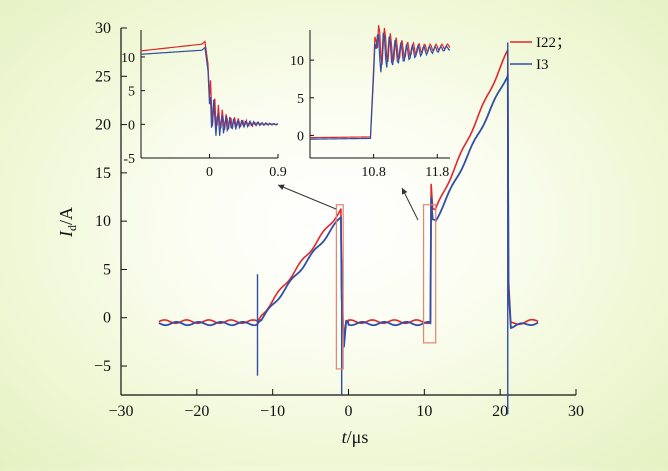  I want to click on x-axis-label: t/μs, so click(355, 437).